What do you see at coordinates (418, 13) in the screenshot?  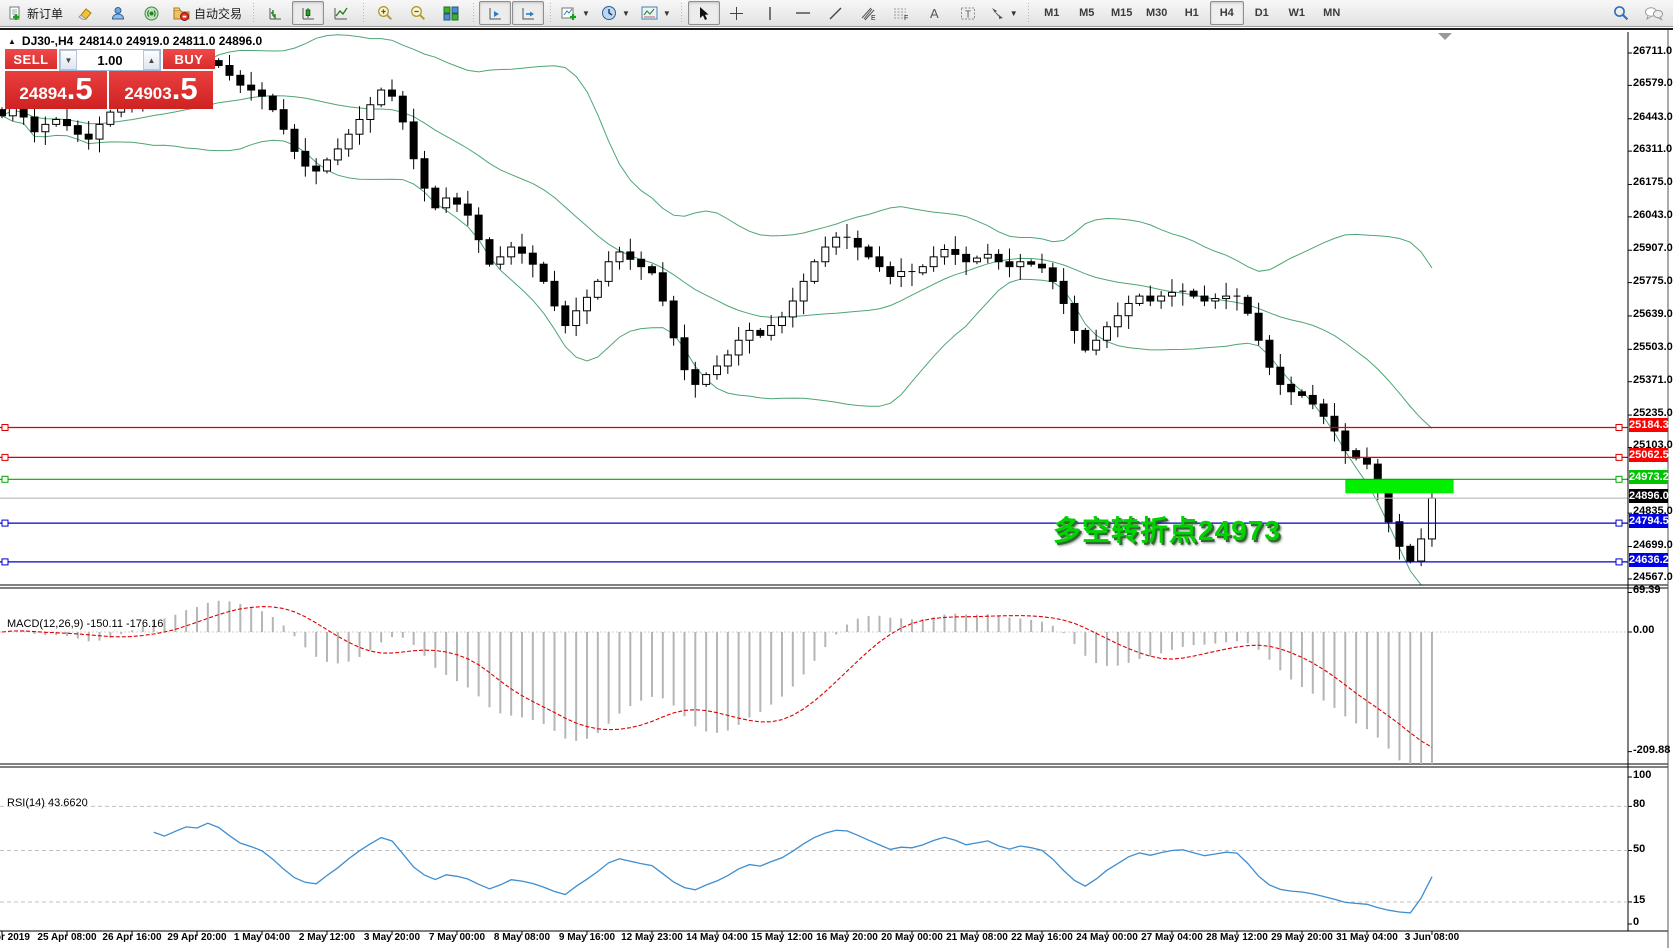 I see `zoom-out-button` at bounding box center [418, 13].